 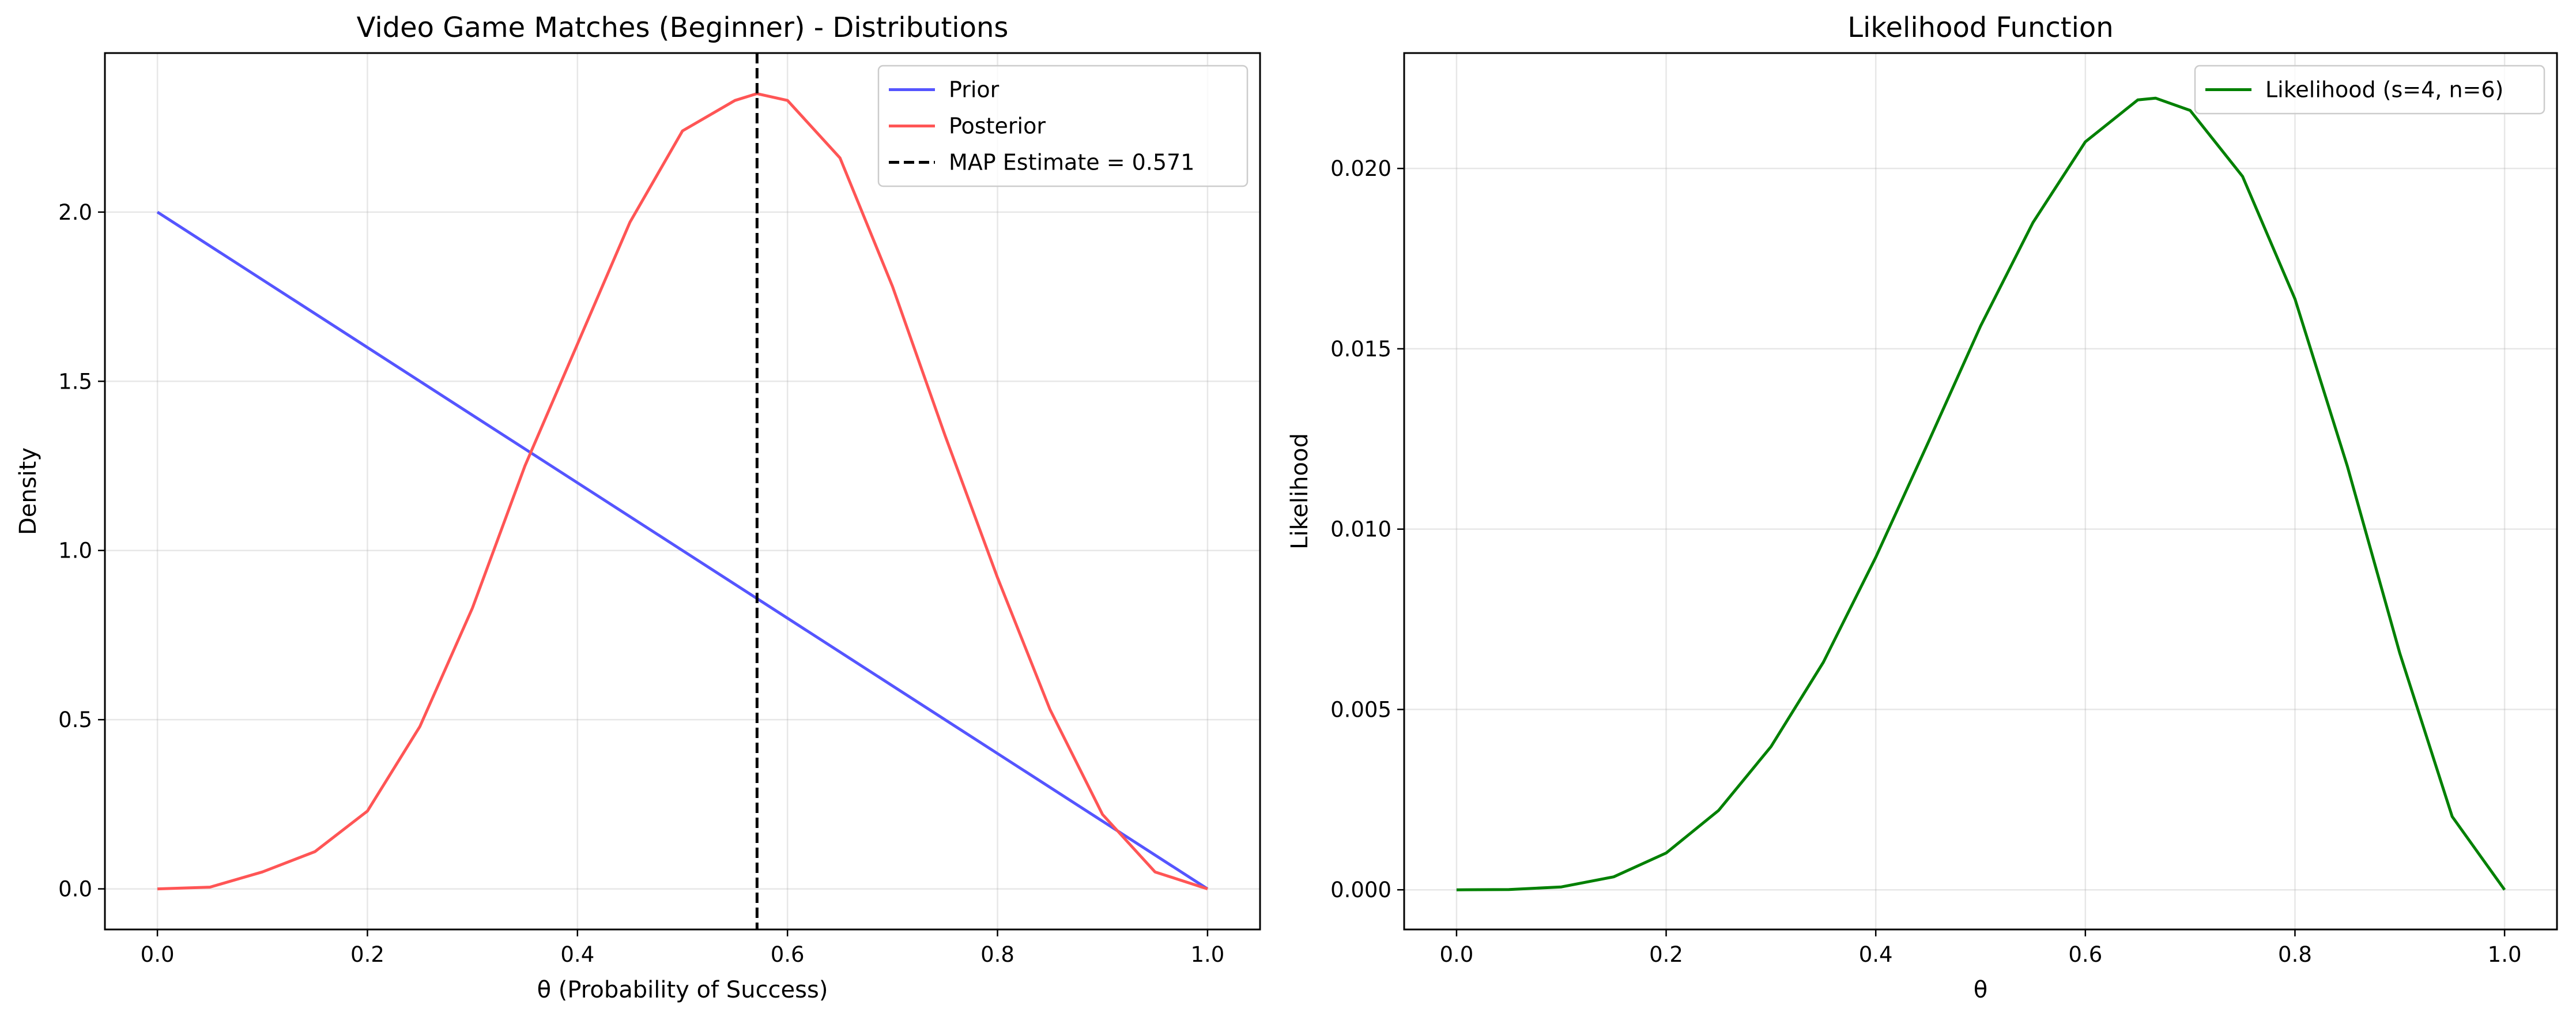 What do you see at coordinates (1360, 890) in the screenshot?
I see `y-tick-label: 0.000` at bounding box center [1360, 890].